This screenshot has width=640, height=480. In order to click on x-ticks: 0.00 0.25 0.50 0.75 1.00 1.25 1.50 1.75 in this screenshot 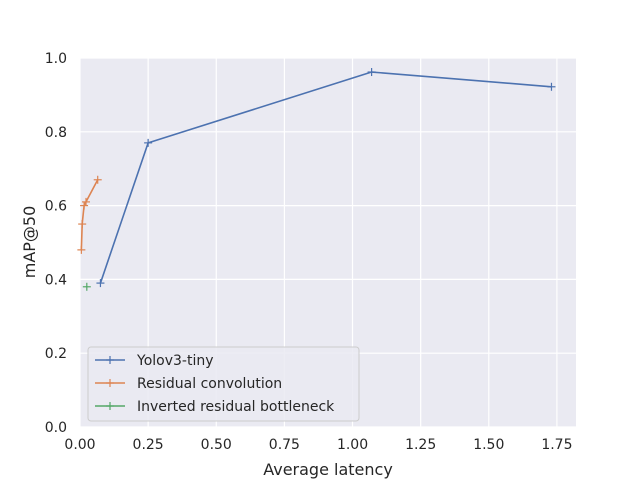, I will do `click(318, 445)`.